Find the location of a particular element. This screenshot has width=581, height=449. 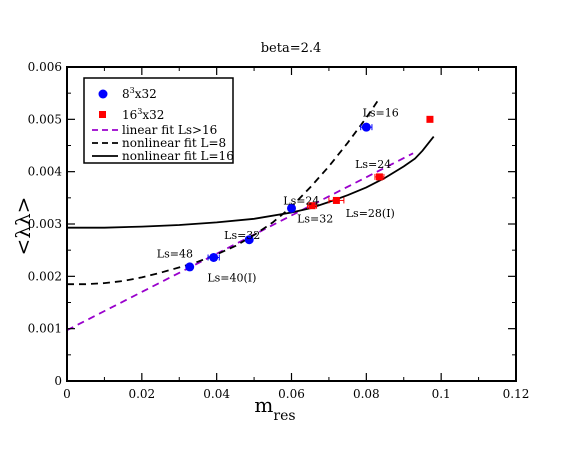

legend-label-8x32-sup: 3 is located at coordinates (132, 90).